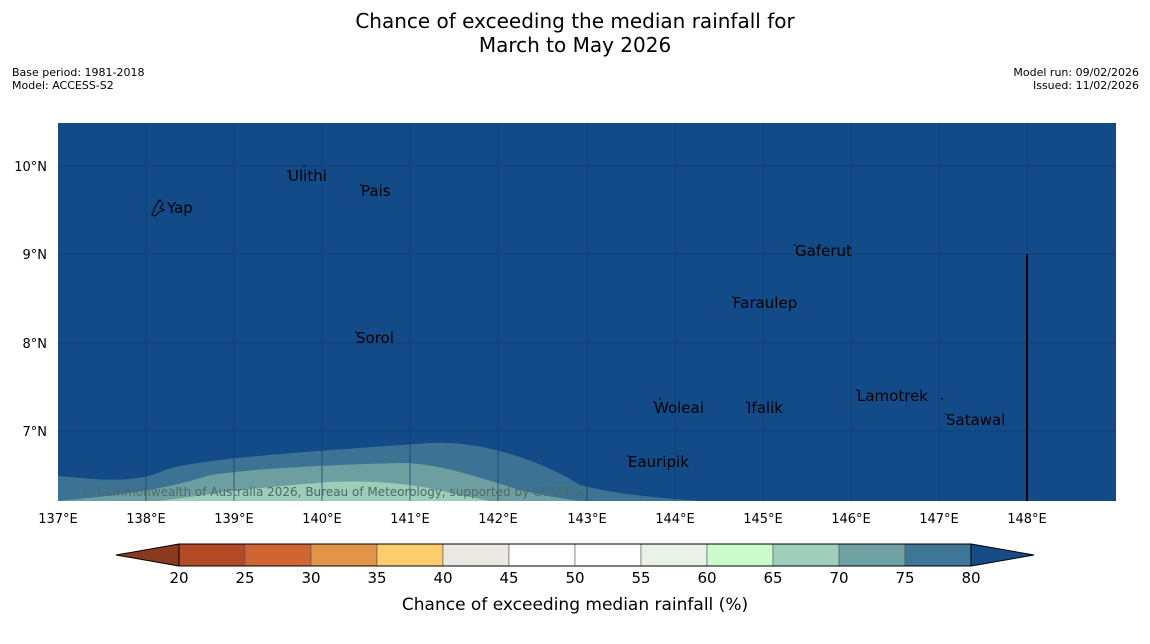 The height and width of the screenshot is (644, 1150). Describe the element at coordinates (970, 578) in the screenshot. I see `colorbar-tick: 80` at that location.